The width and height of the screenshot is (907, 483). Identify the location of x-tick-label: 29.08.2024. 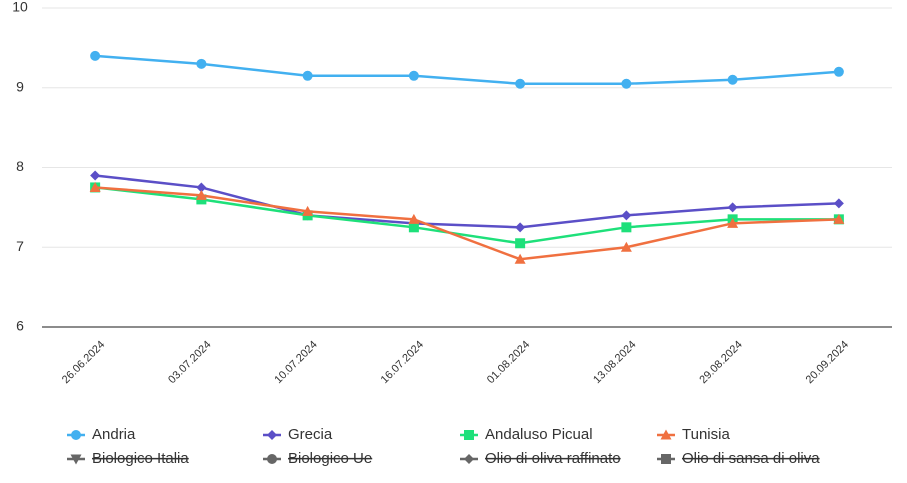
(720, 362).